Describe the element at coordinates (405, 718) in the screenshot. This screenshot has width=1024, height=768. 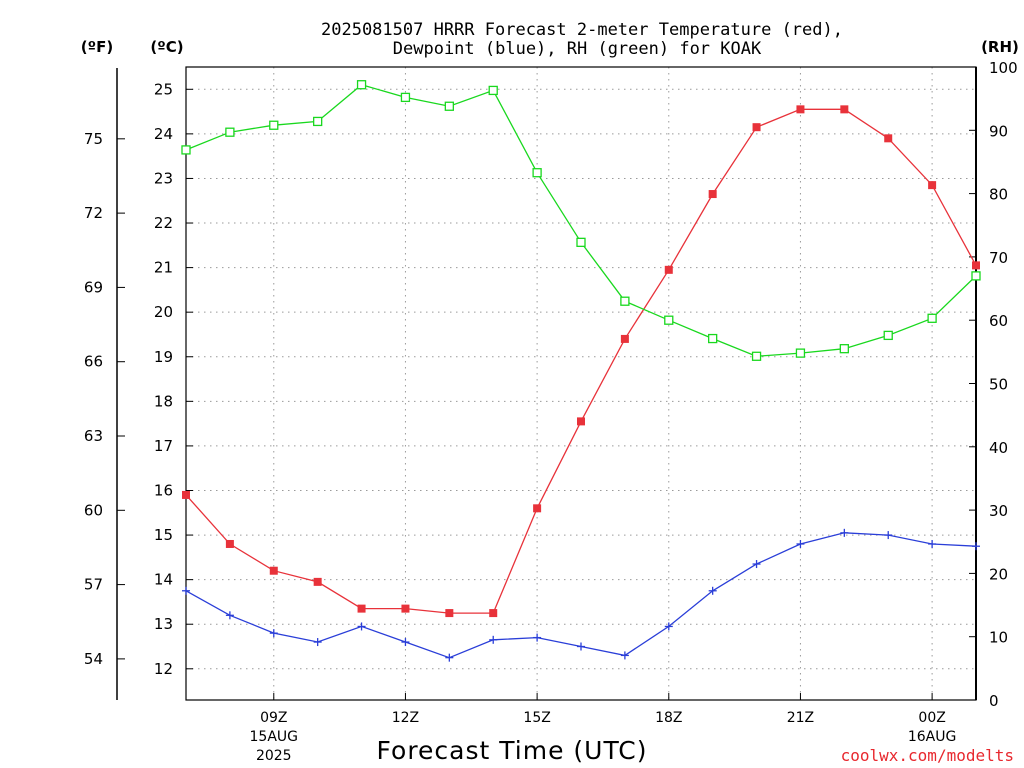
I see `x-tick-label: 12Z` at that location.